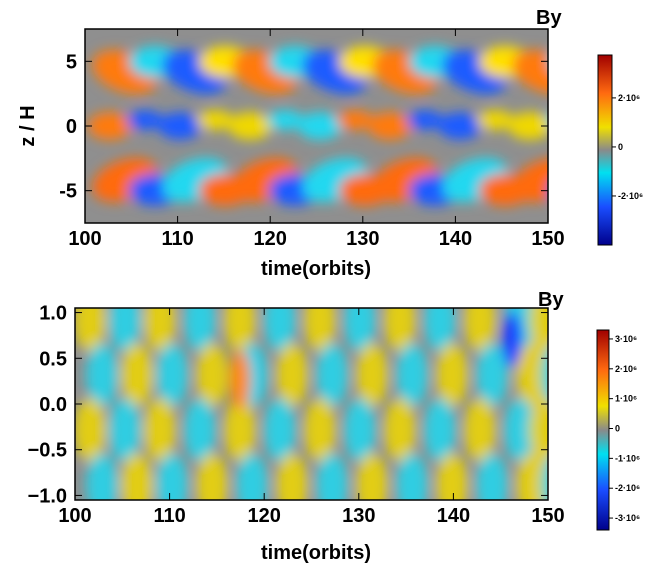 The image size is (669, 570). I want to click on y-tick-label: 0.5, so click(53, 359).